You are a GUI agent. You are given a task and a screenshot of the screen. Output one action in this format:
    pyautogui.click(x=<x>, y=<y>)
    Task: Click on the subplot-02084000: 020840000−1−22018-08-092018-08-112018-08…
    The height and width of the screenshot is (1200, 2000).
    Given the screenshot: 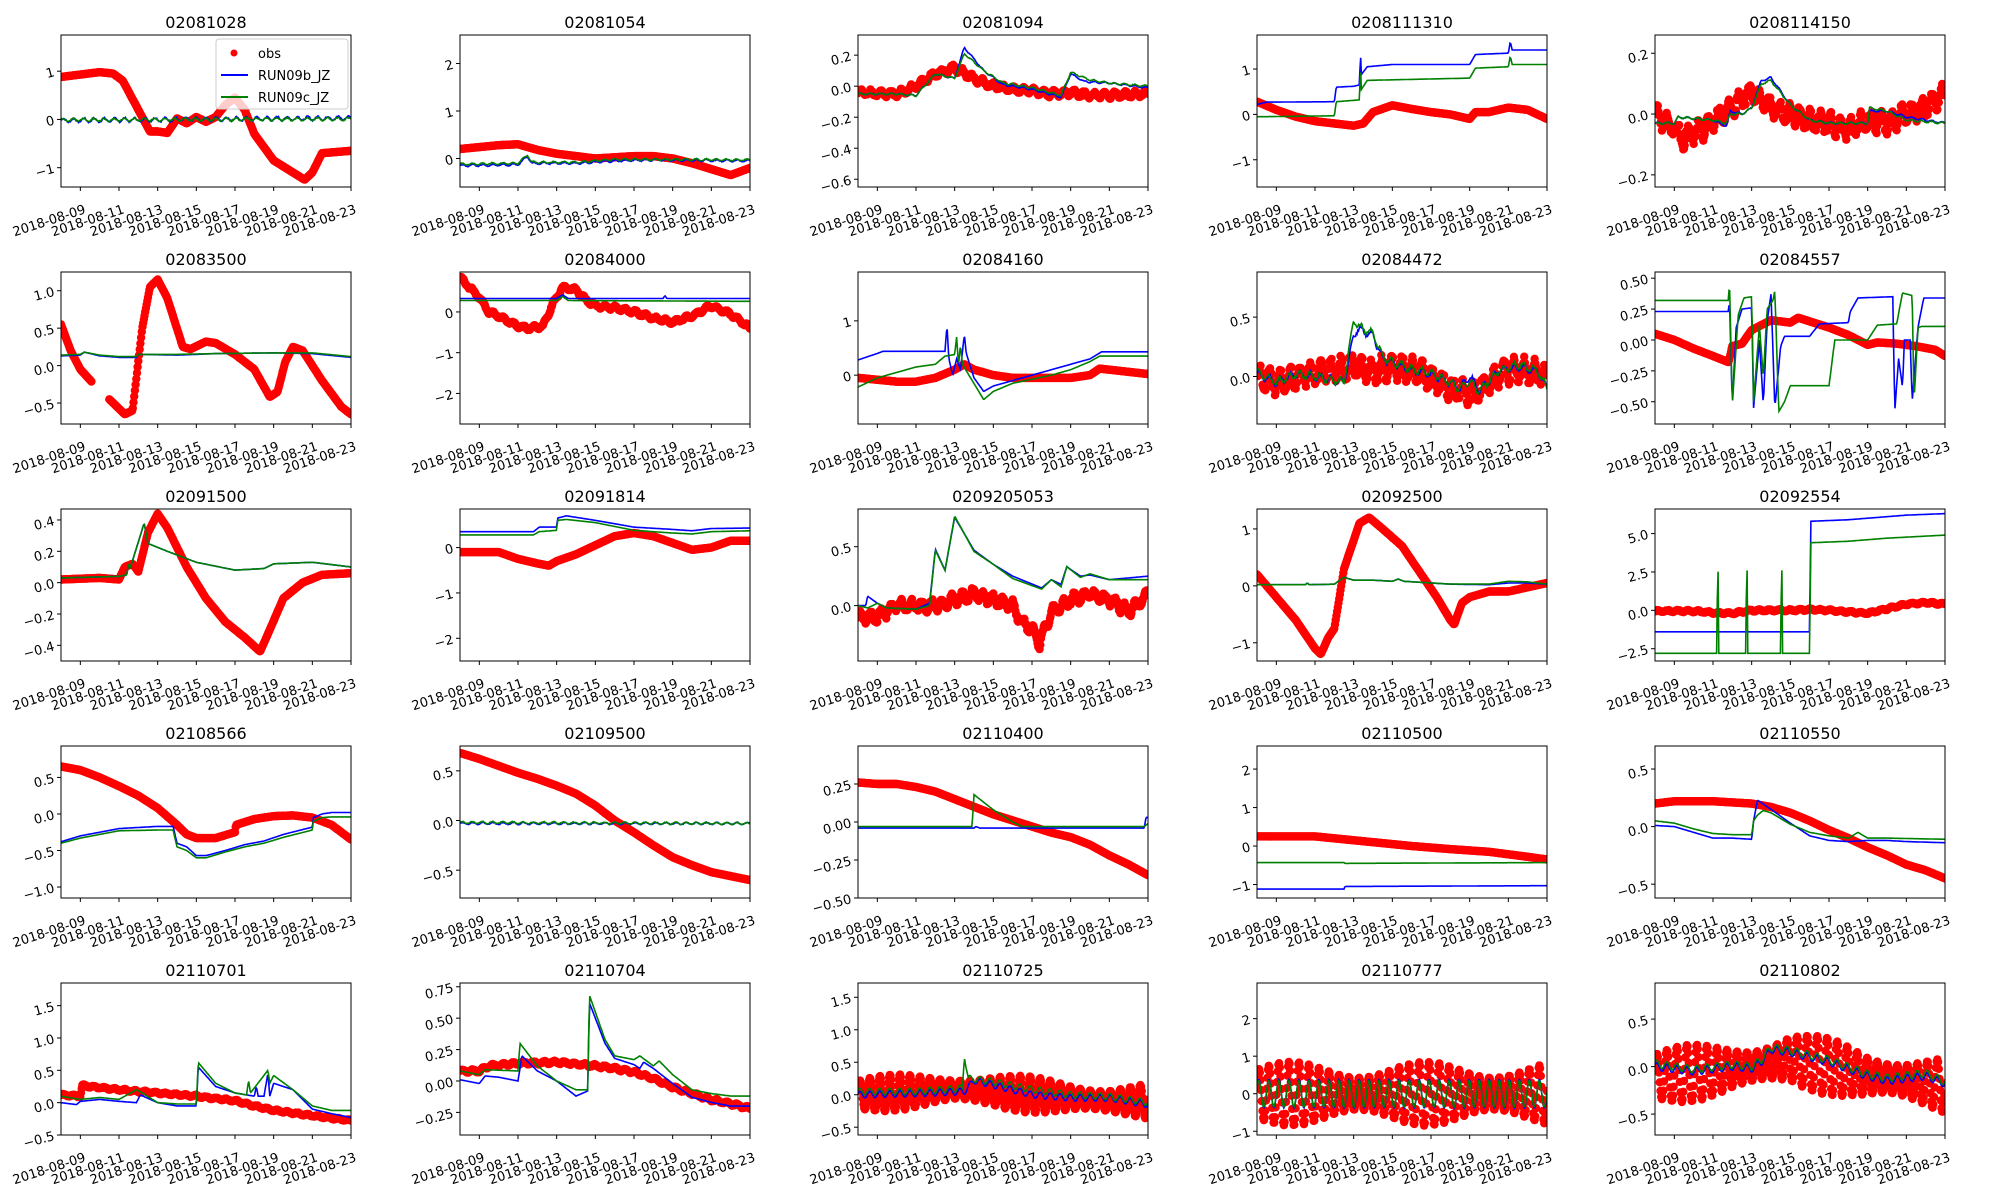 What is the action you would take?
    pyautogui.click(x=583, y=363)
    